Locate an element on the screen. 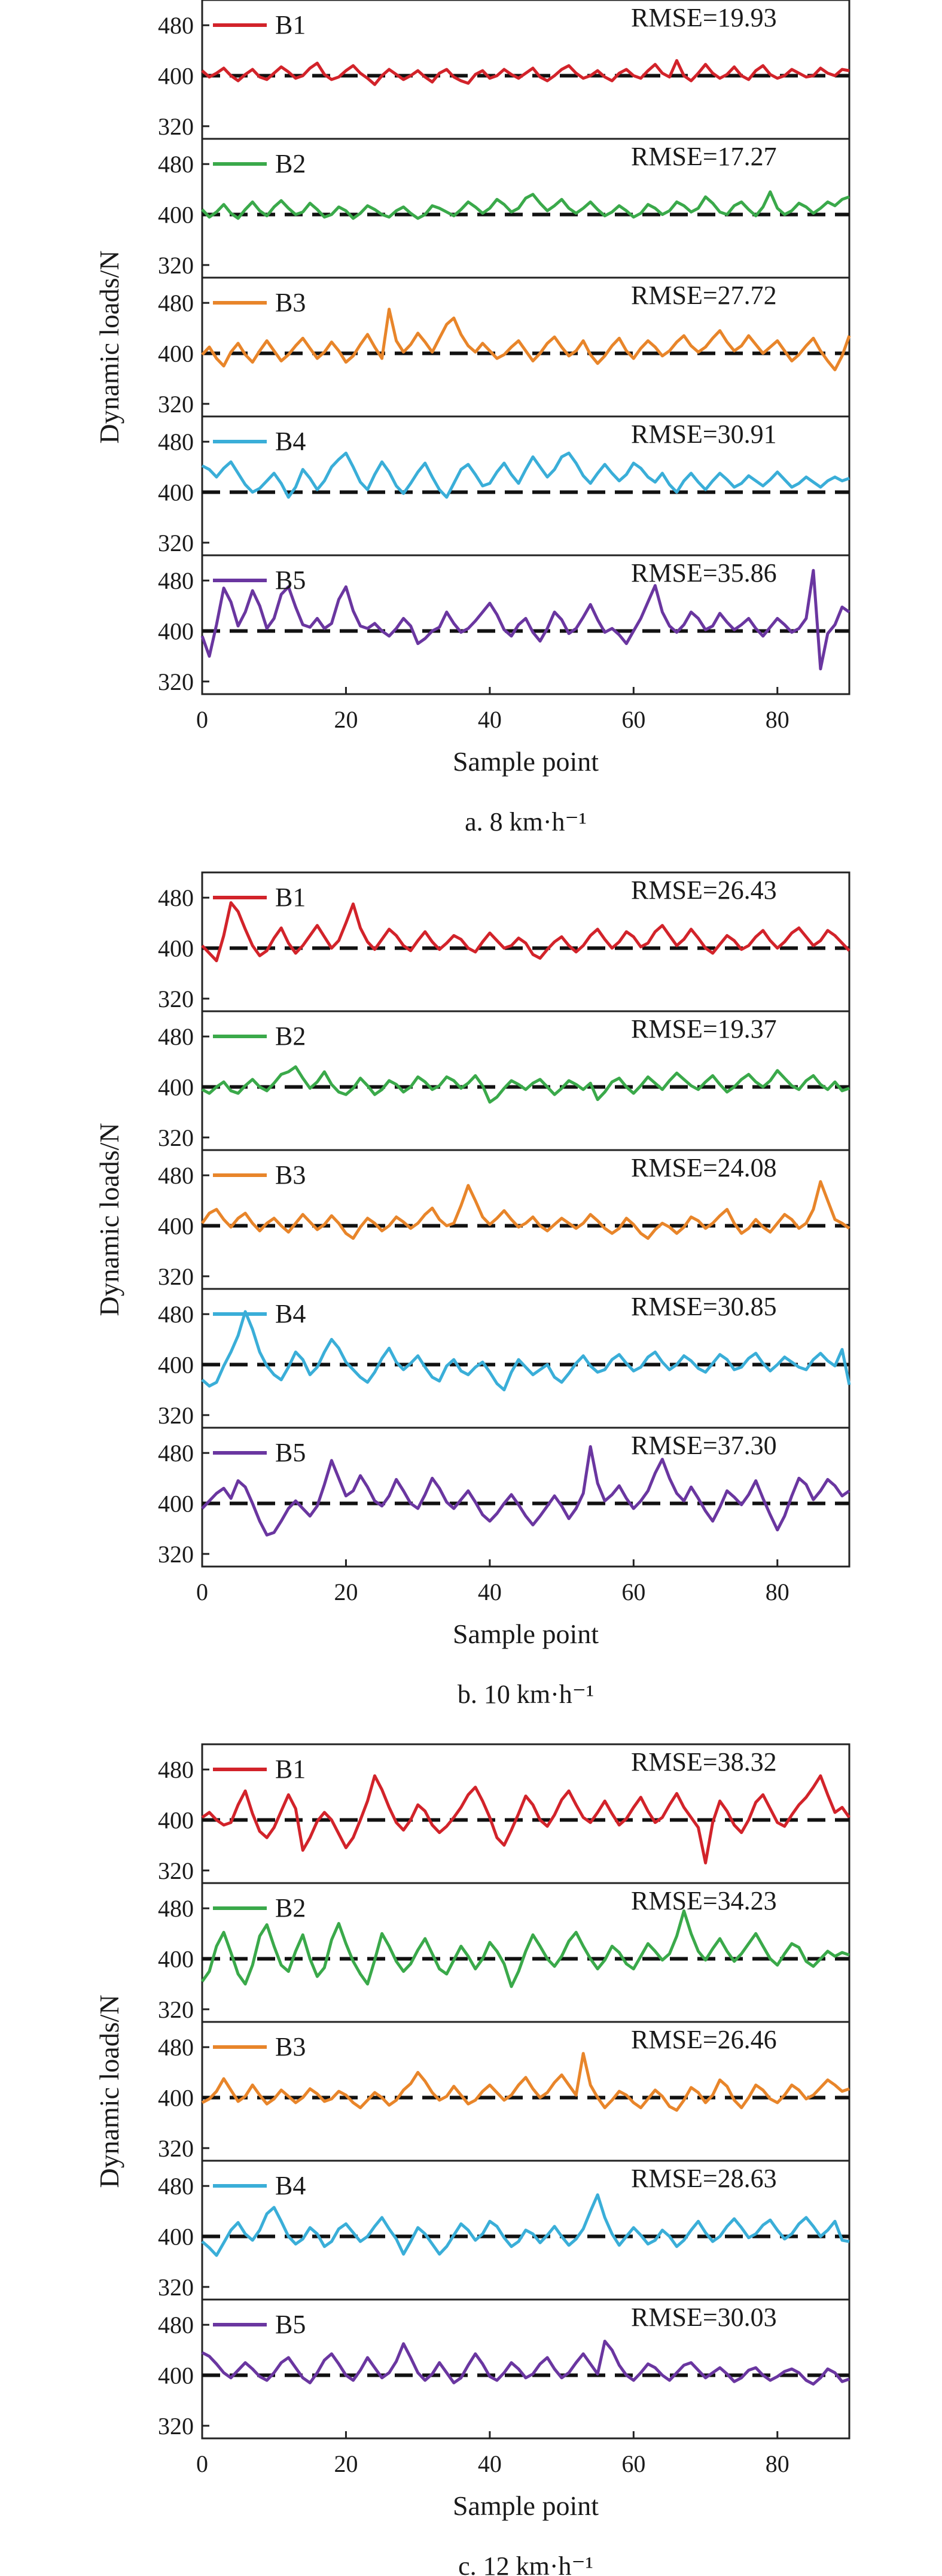  figure-caption: c. 12 km·h⁻¹ is located at coordinates (525, 2563).